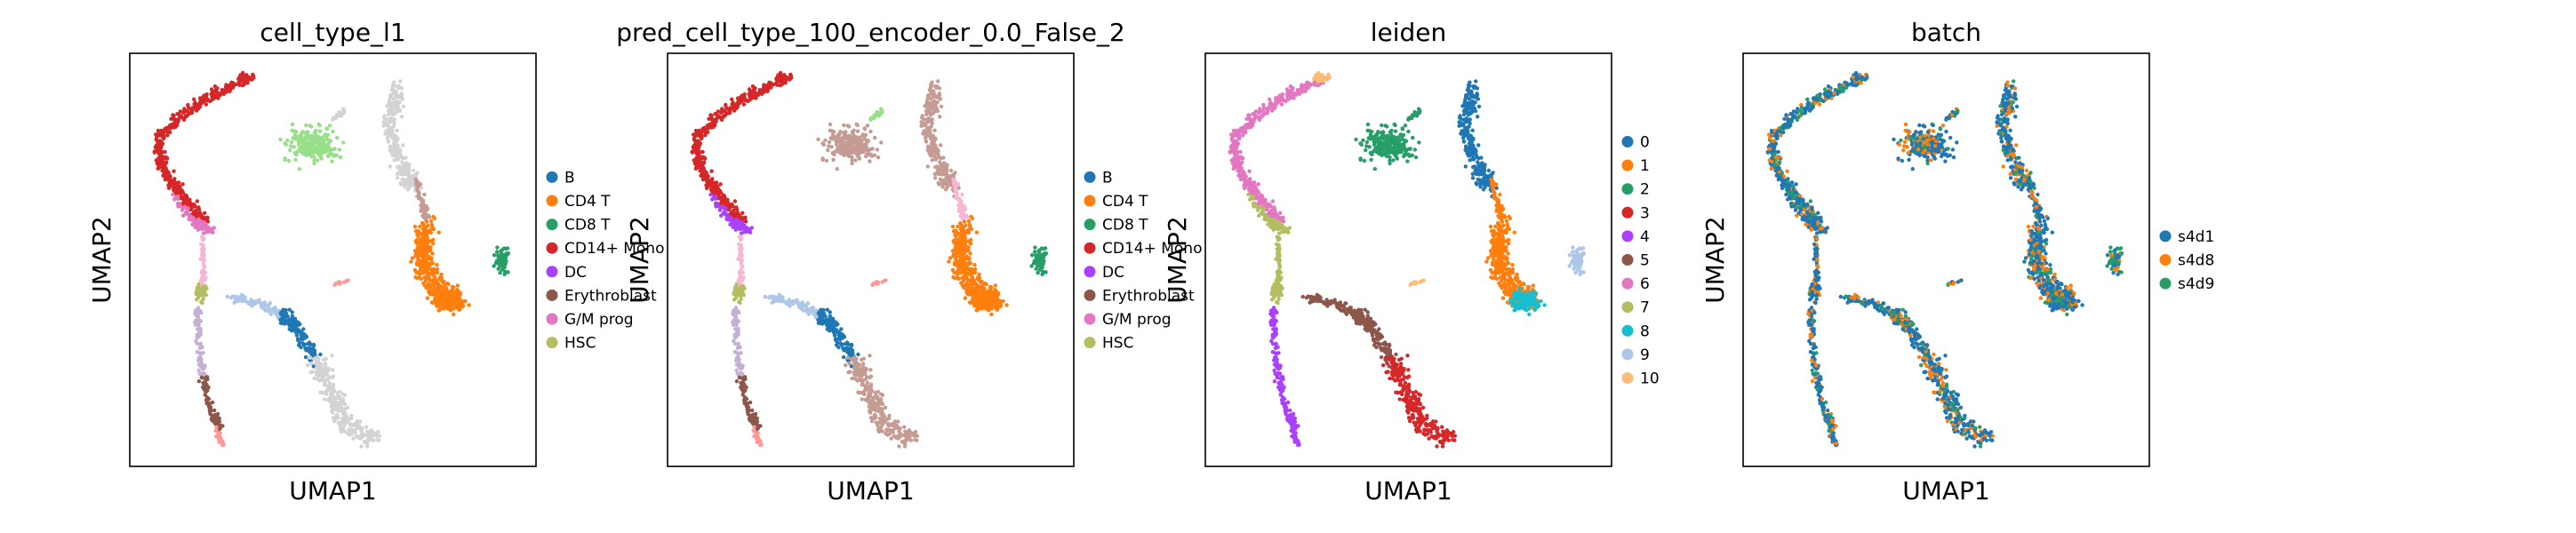  I want to click on scatter-points, so click(331, 259).